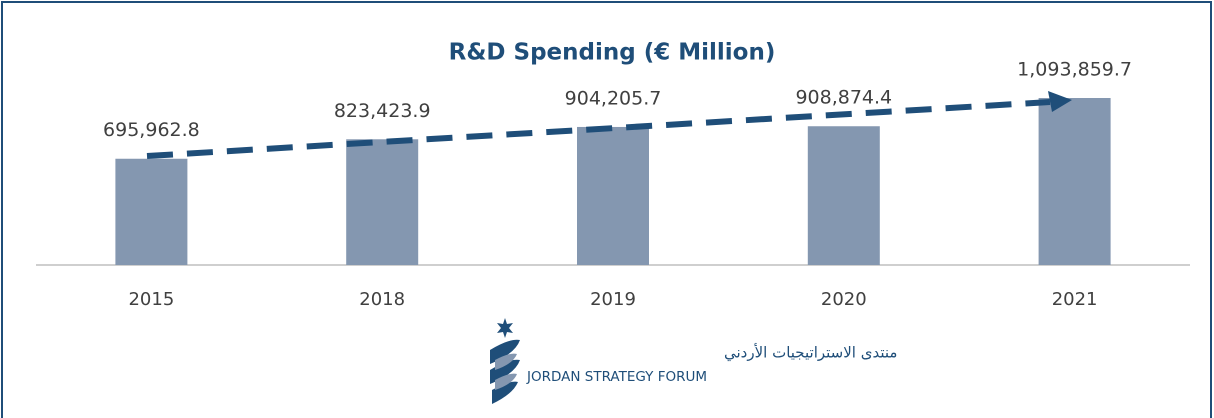 This screenshot has width=1214, height=418. I want to click on x-tick-label: 2021, so click(1075, 299).